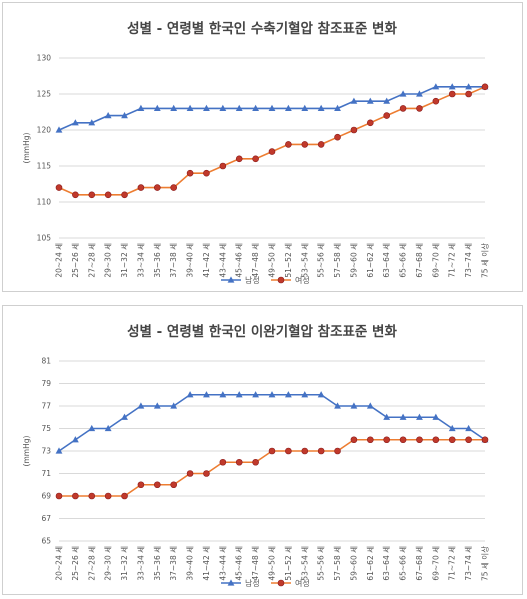 This screenshot has height=599, width=527. What do you see at coordinates (337, 260) in the screenshot?
I see `x-tick-label: 57~58 세` at bounding box center [337, 260].